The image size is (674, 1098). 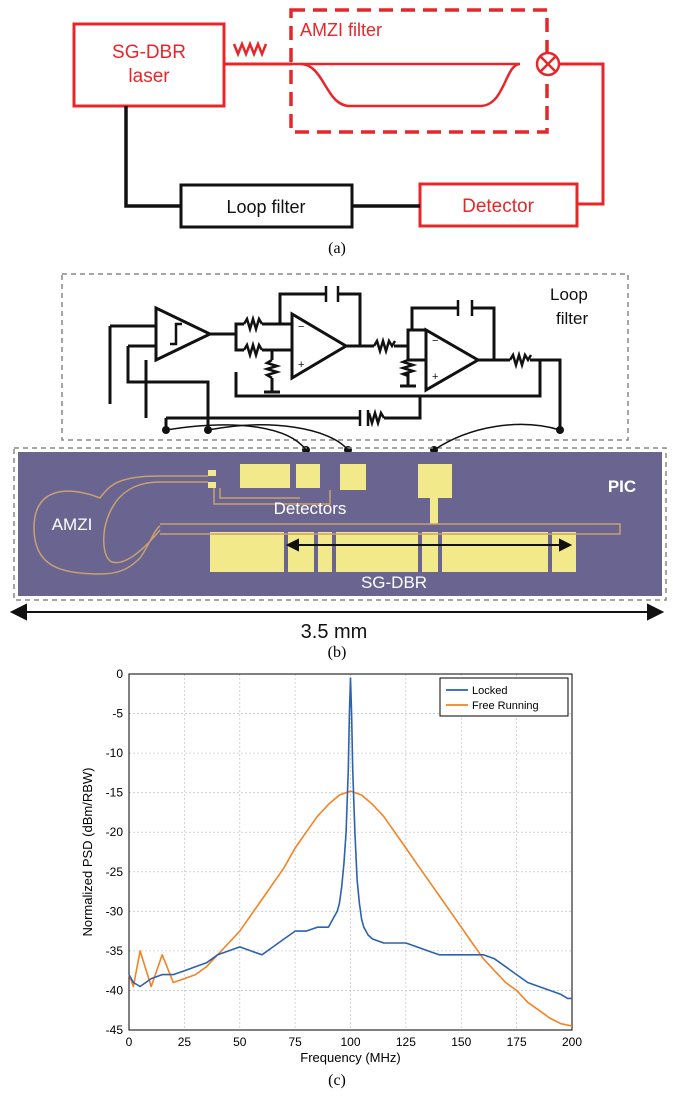 I want to click on series-line-free-running, so click(x=350, y=908).